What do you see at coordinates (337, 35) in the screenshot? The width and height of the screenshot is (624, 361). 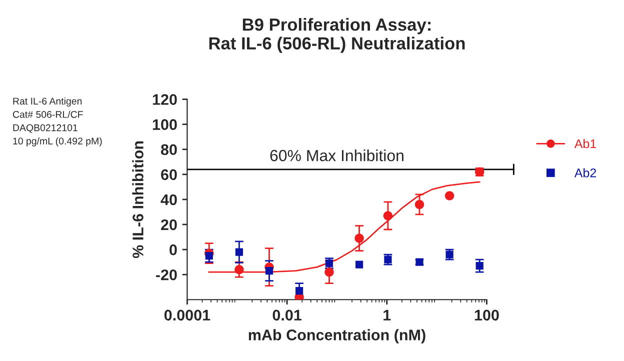 I see `chart-title: B9 Proliferation Assay: Rat IL-6 (506-RL) Neutralization` at bounding box center [337, 35].